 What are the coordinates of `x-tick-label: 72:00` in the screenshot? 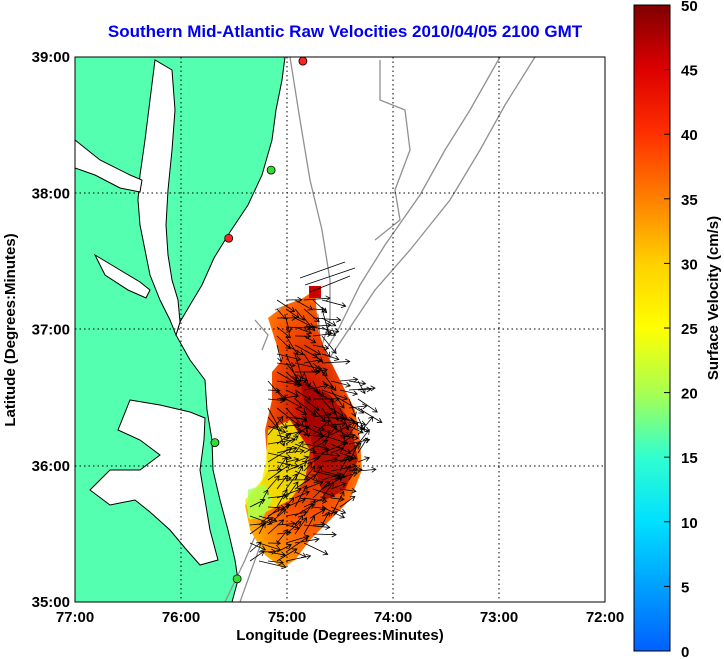 It's located at (605, 617).